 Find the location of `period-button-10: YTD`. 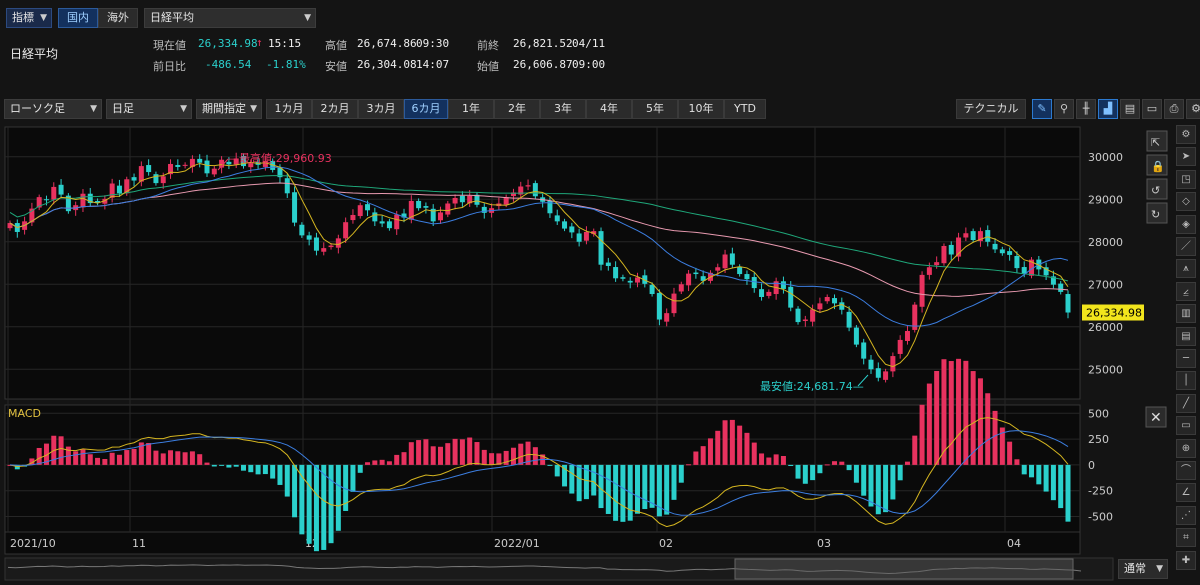

period-button-10: YTD is located at coordinates (745, 109).